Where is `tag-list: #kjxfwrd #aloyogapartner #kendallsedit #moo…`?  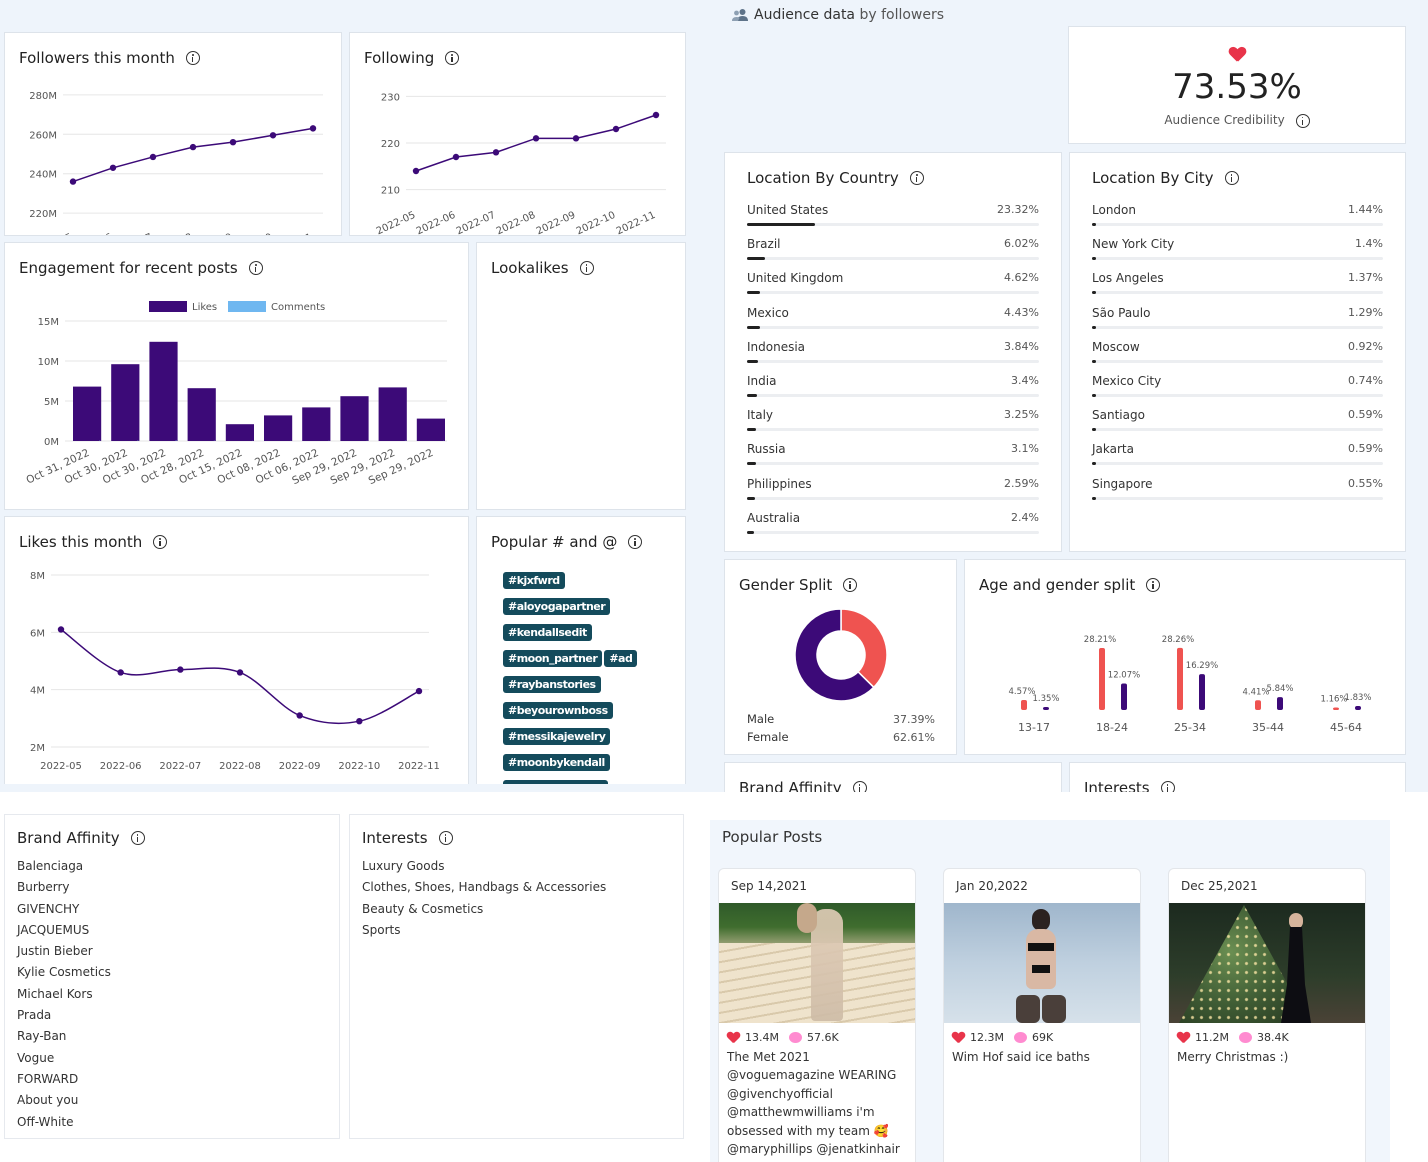
tag-list: #kjxfwrd #aloyogapartner #kendallsedit #moo… is located at coordinates (588, 676).